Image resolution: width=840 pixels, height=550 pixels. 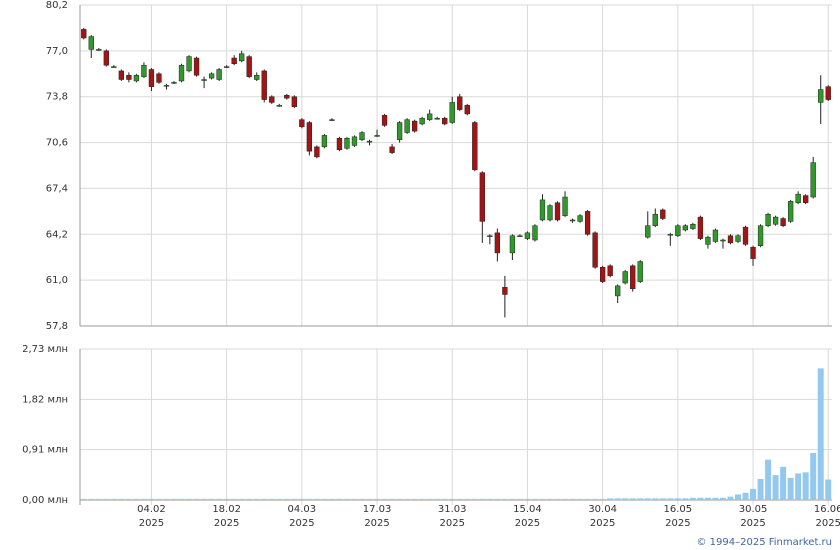 What do you see at coordinates (57, 5) in the screenshot?
I see `y-tick-label: 80,2` at bounding box center [57, 5].